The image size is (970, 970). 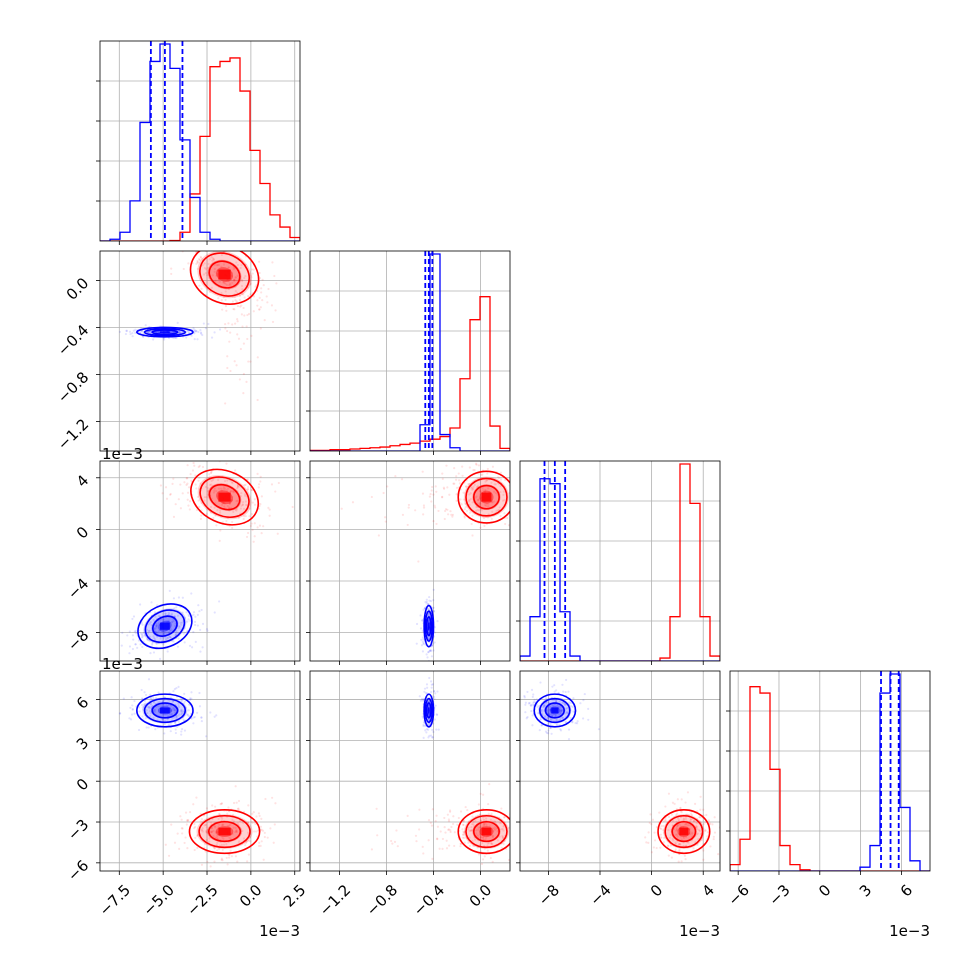 I want to click on panel-frame, so click(x=200, y=561).